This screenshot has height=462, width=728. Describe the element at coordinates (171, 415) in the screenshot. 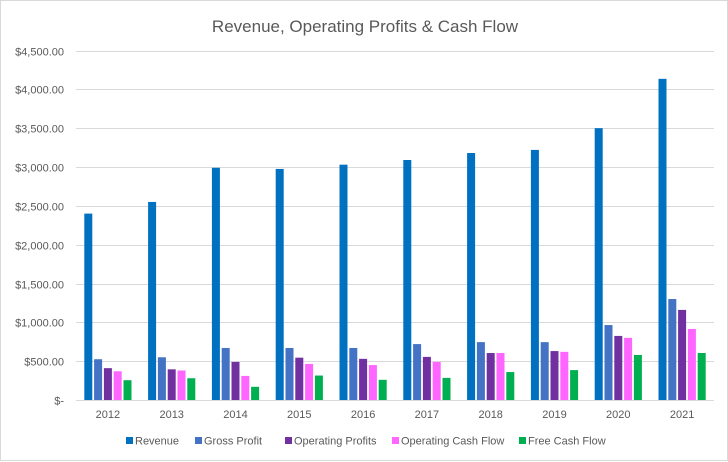

I see `x-tick-label: 2013` at that location.